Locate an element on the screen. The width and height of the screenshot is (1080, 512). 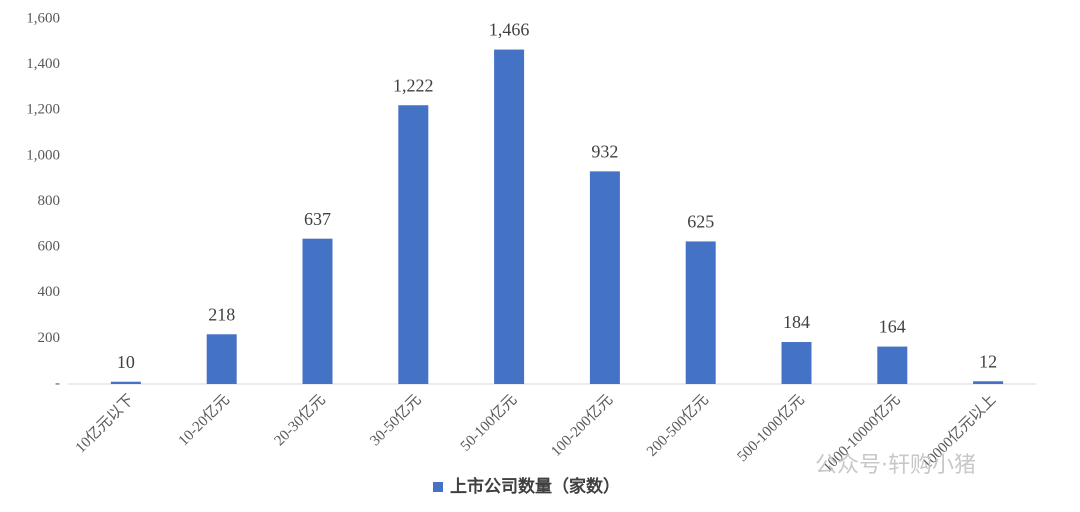
value-label: 1,222 is located at coordinates (413, 85).